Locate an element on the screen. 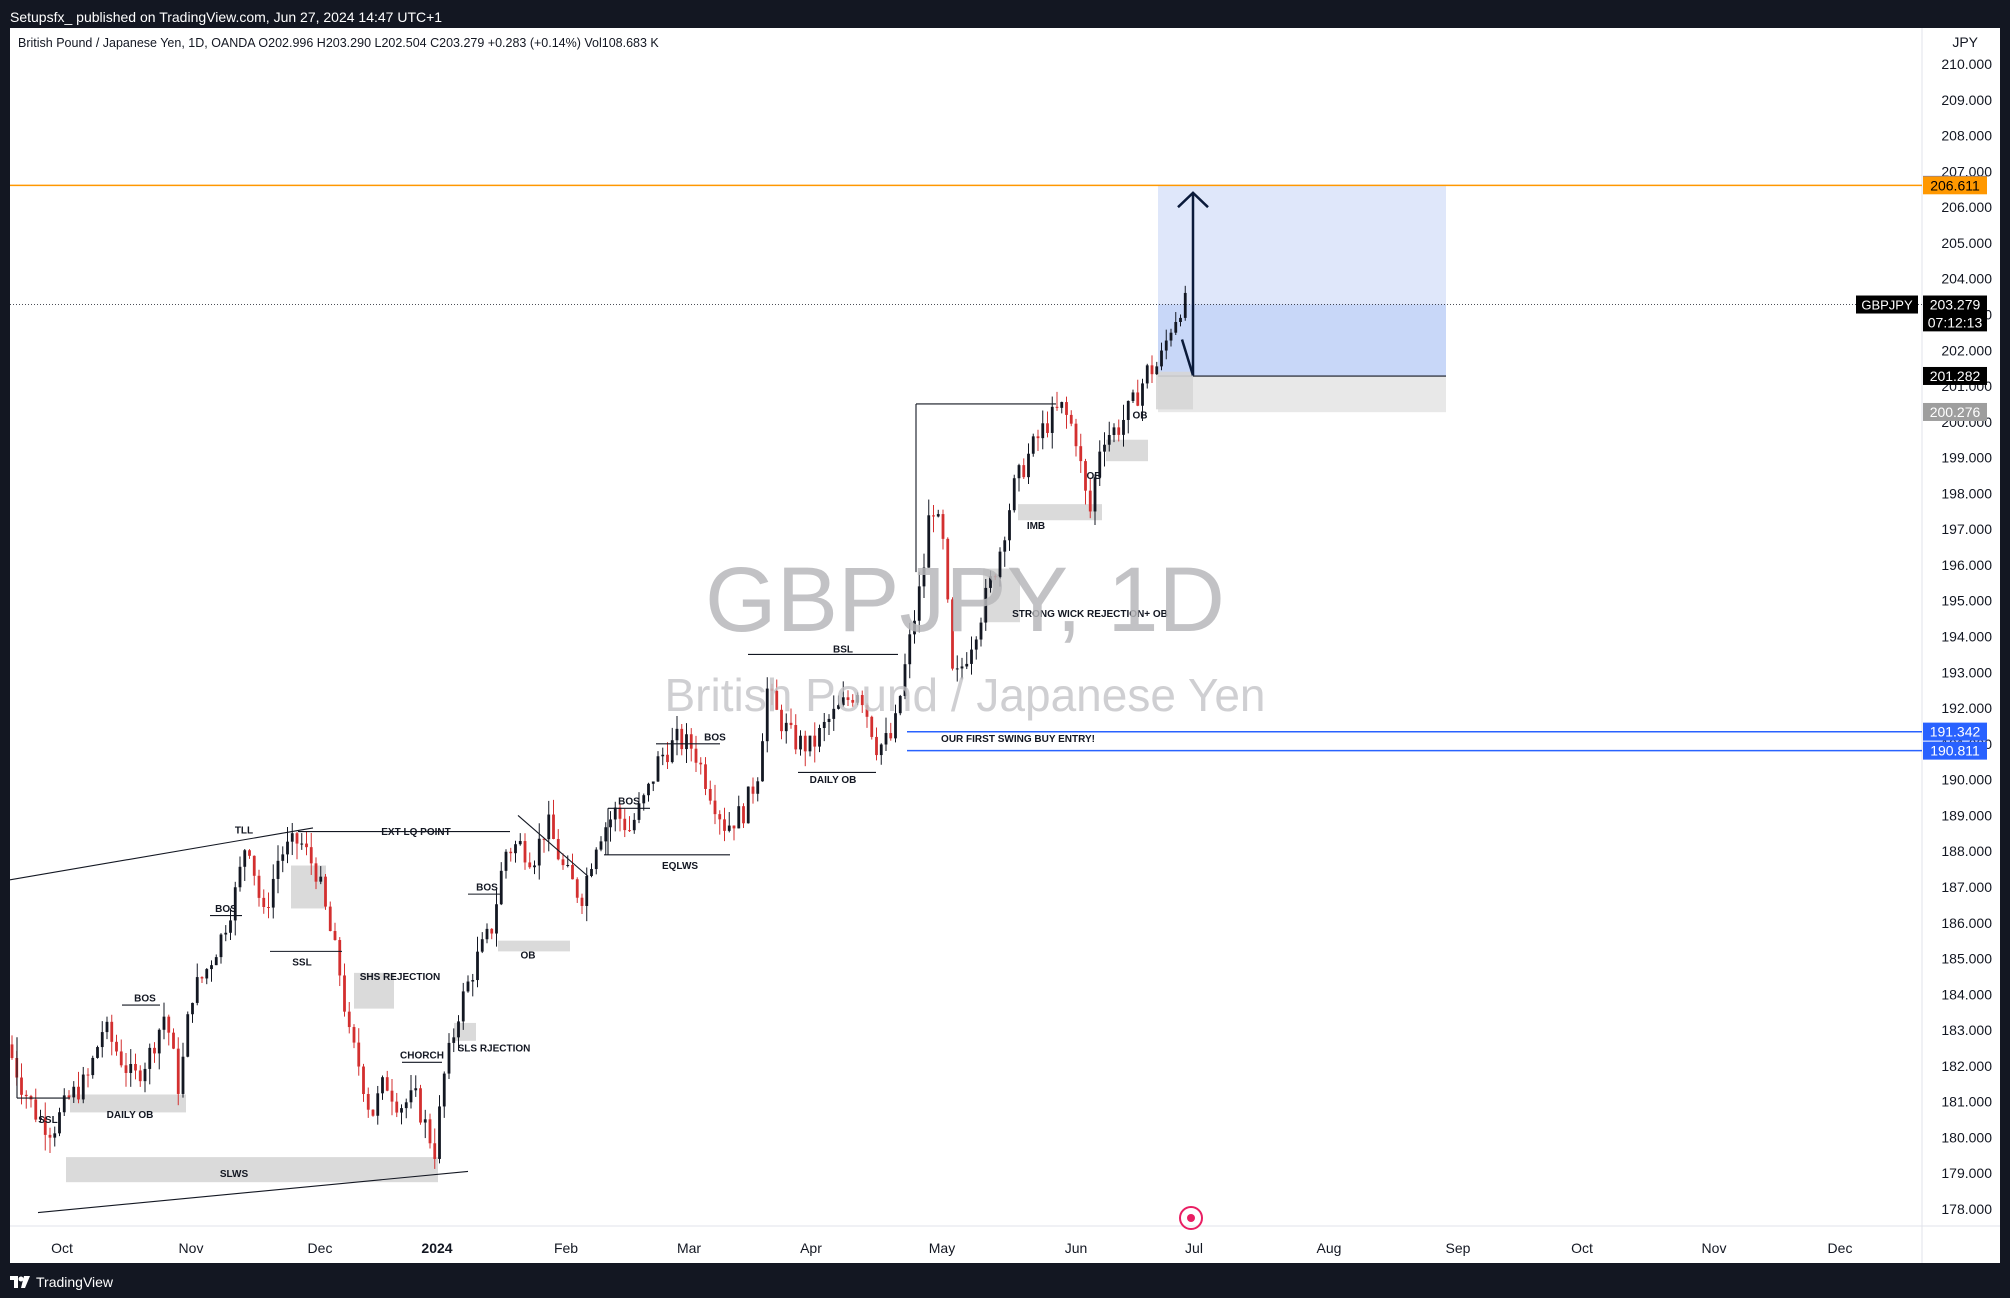  annotation-label: SLS RJECTION is located at coordinates (494, 1049).